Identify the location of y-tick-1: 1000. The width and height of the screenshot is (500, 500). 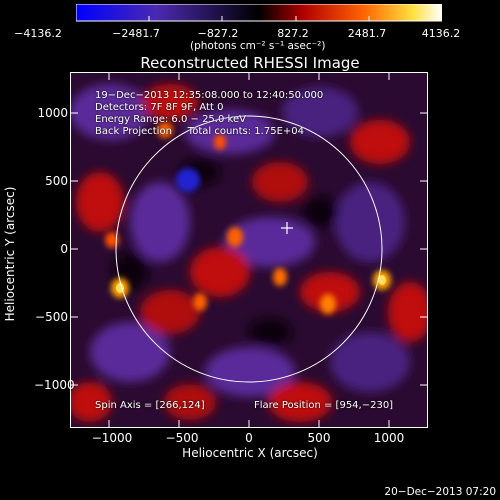
(52, 113).